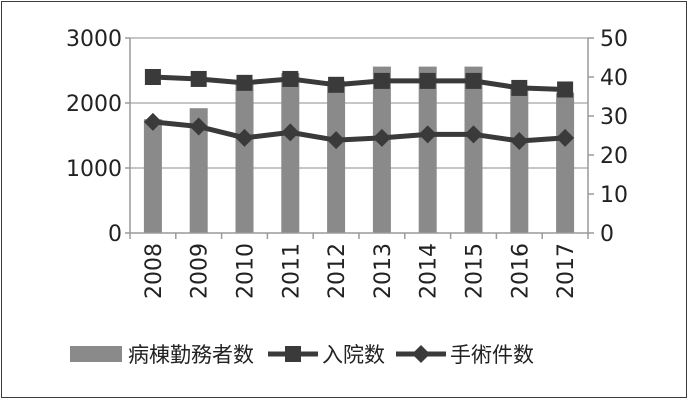  What do you see at coordinates (614, 78) in the screenshot?
I see `y-right-tick-label: 40` at bounding box center [614, 78].